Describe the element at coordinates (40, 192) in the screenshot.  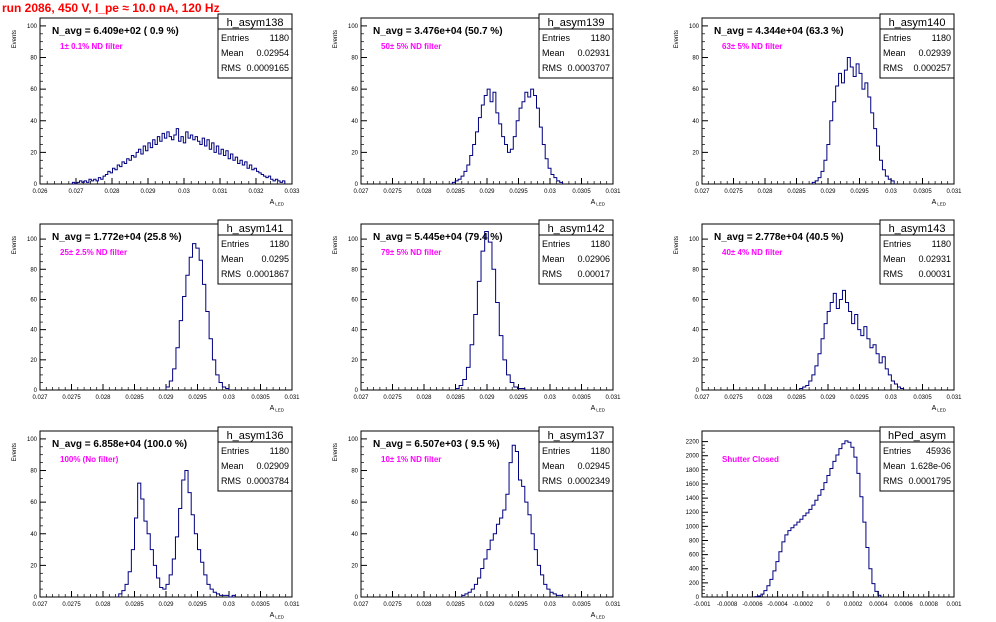
I see `x-tick-label: 0.026` at that location.